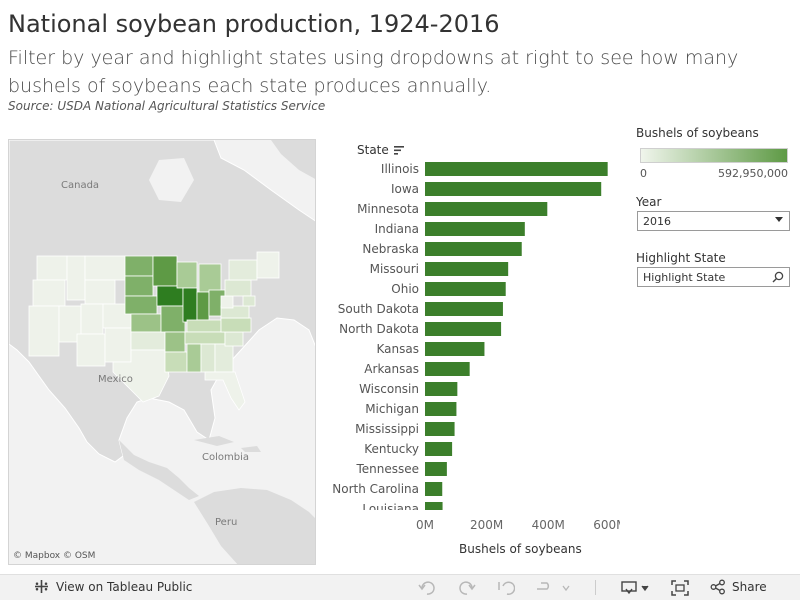 Image resolution: width=800 pixels, height=600 pixels. I want to click on state-kentucky, so click(204, 326).